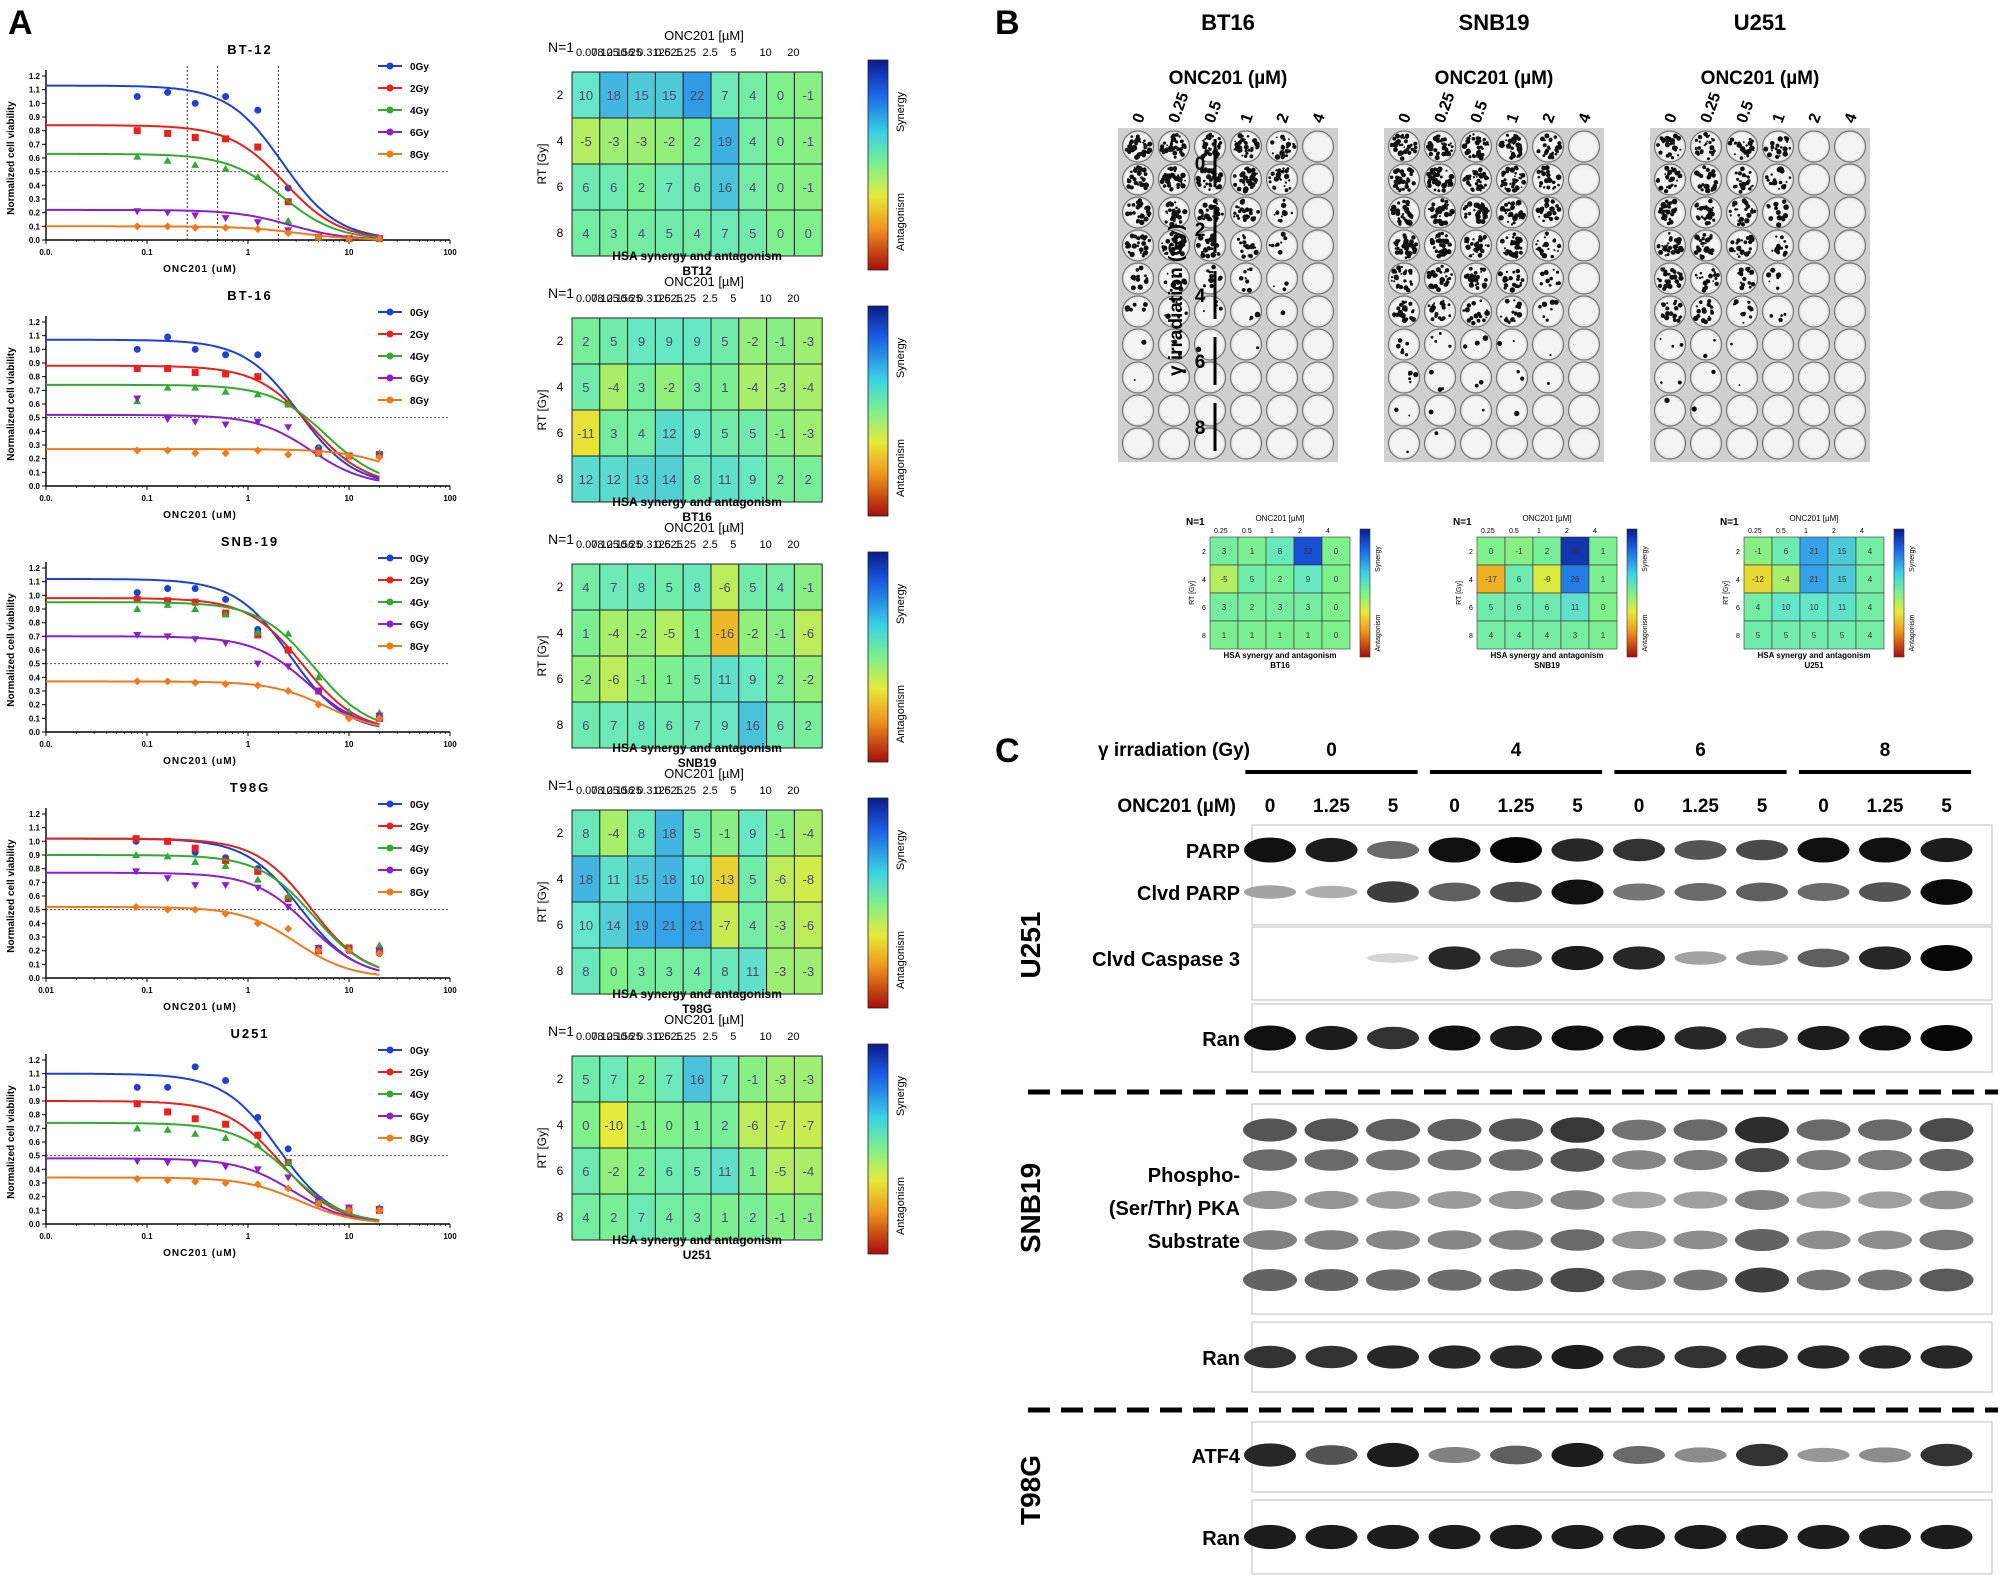 The height and width of the screenshot is (1591, 2000). Describe the element at coordinates (585, 971) in the screenshot. I see `heatmap-cell-value: 8` at that location.